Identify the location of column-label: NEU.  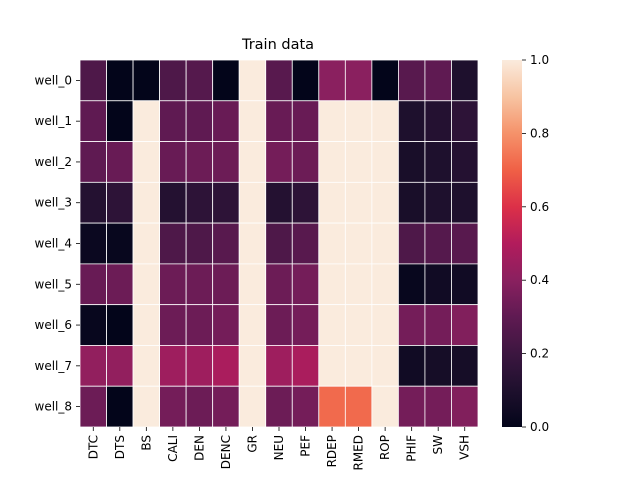
(279, 447).